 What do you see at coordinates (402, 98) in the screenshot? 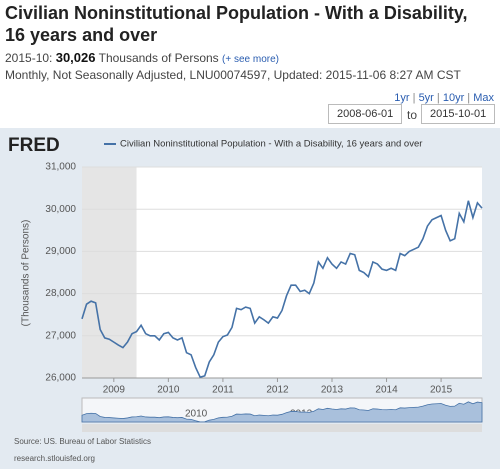
I see `range-link: 1yr` at bounding box center [402, 98].